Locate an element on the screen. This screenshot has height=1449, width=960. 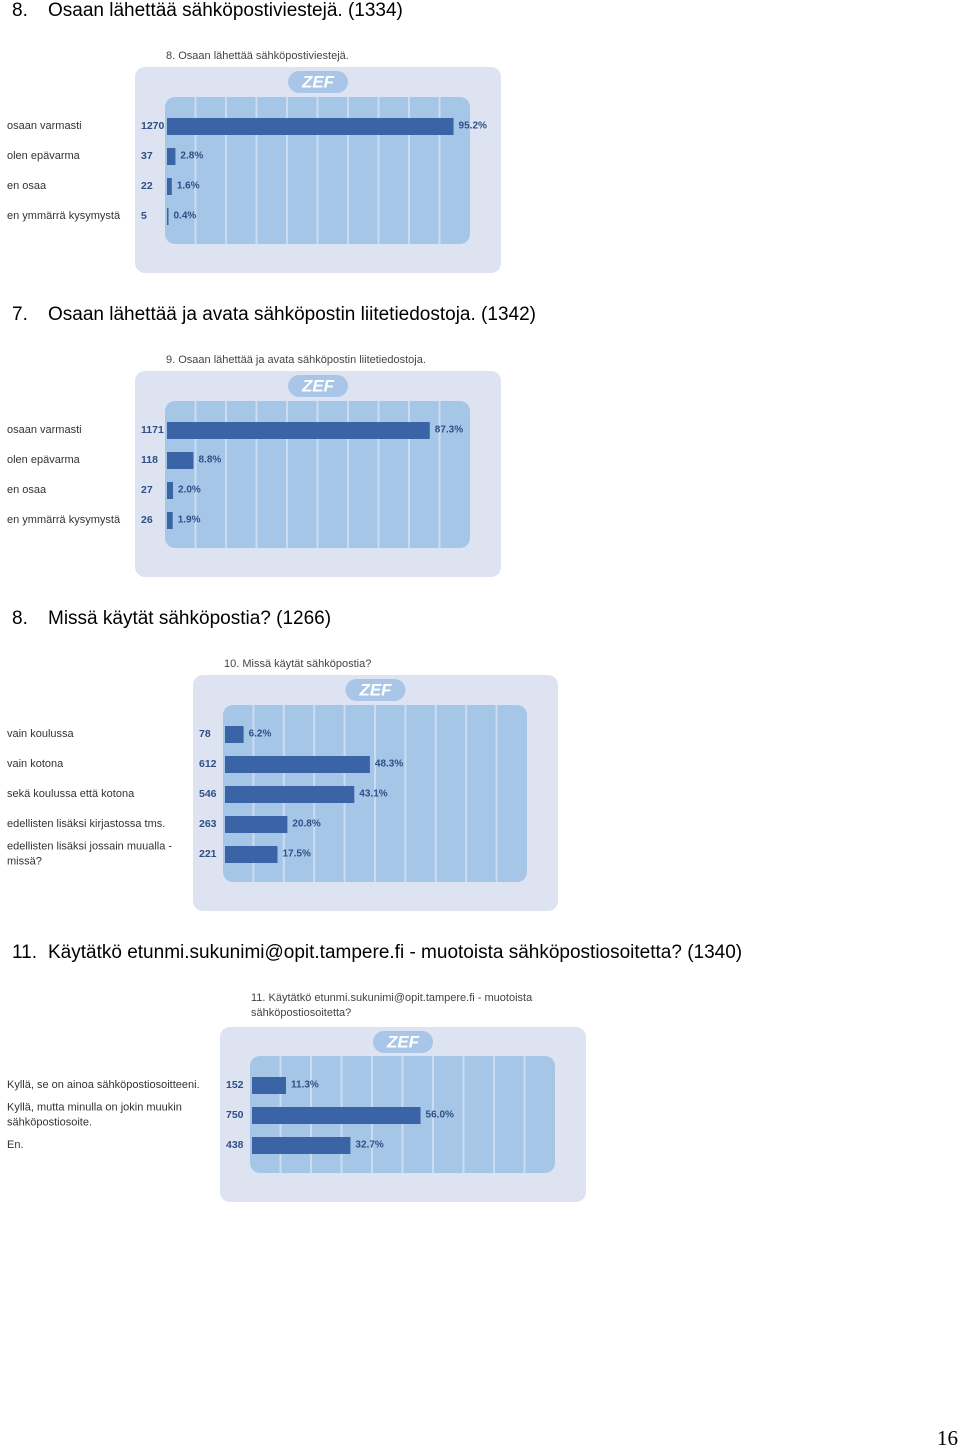
chart-title: 8. Osaan lähettää sähköpostiviestejä. is located at coordinates (257, 56).